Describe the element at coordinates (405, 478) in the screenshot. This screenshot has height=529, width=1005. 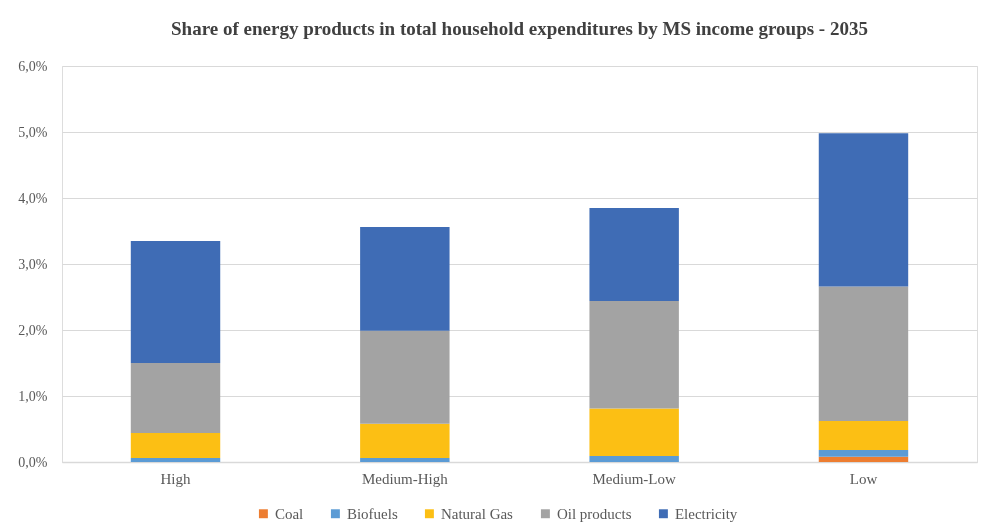
I see `x-tick-label: Medium-High` at that location.